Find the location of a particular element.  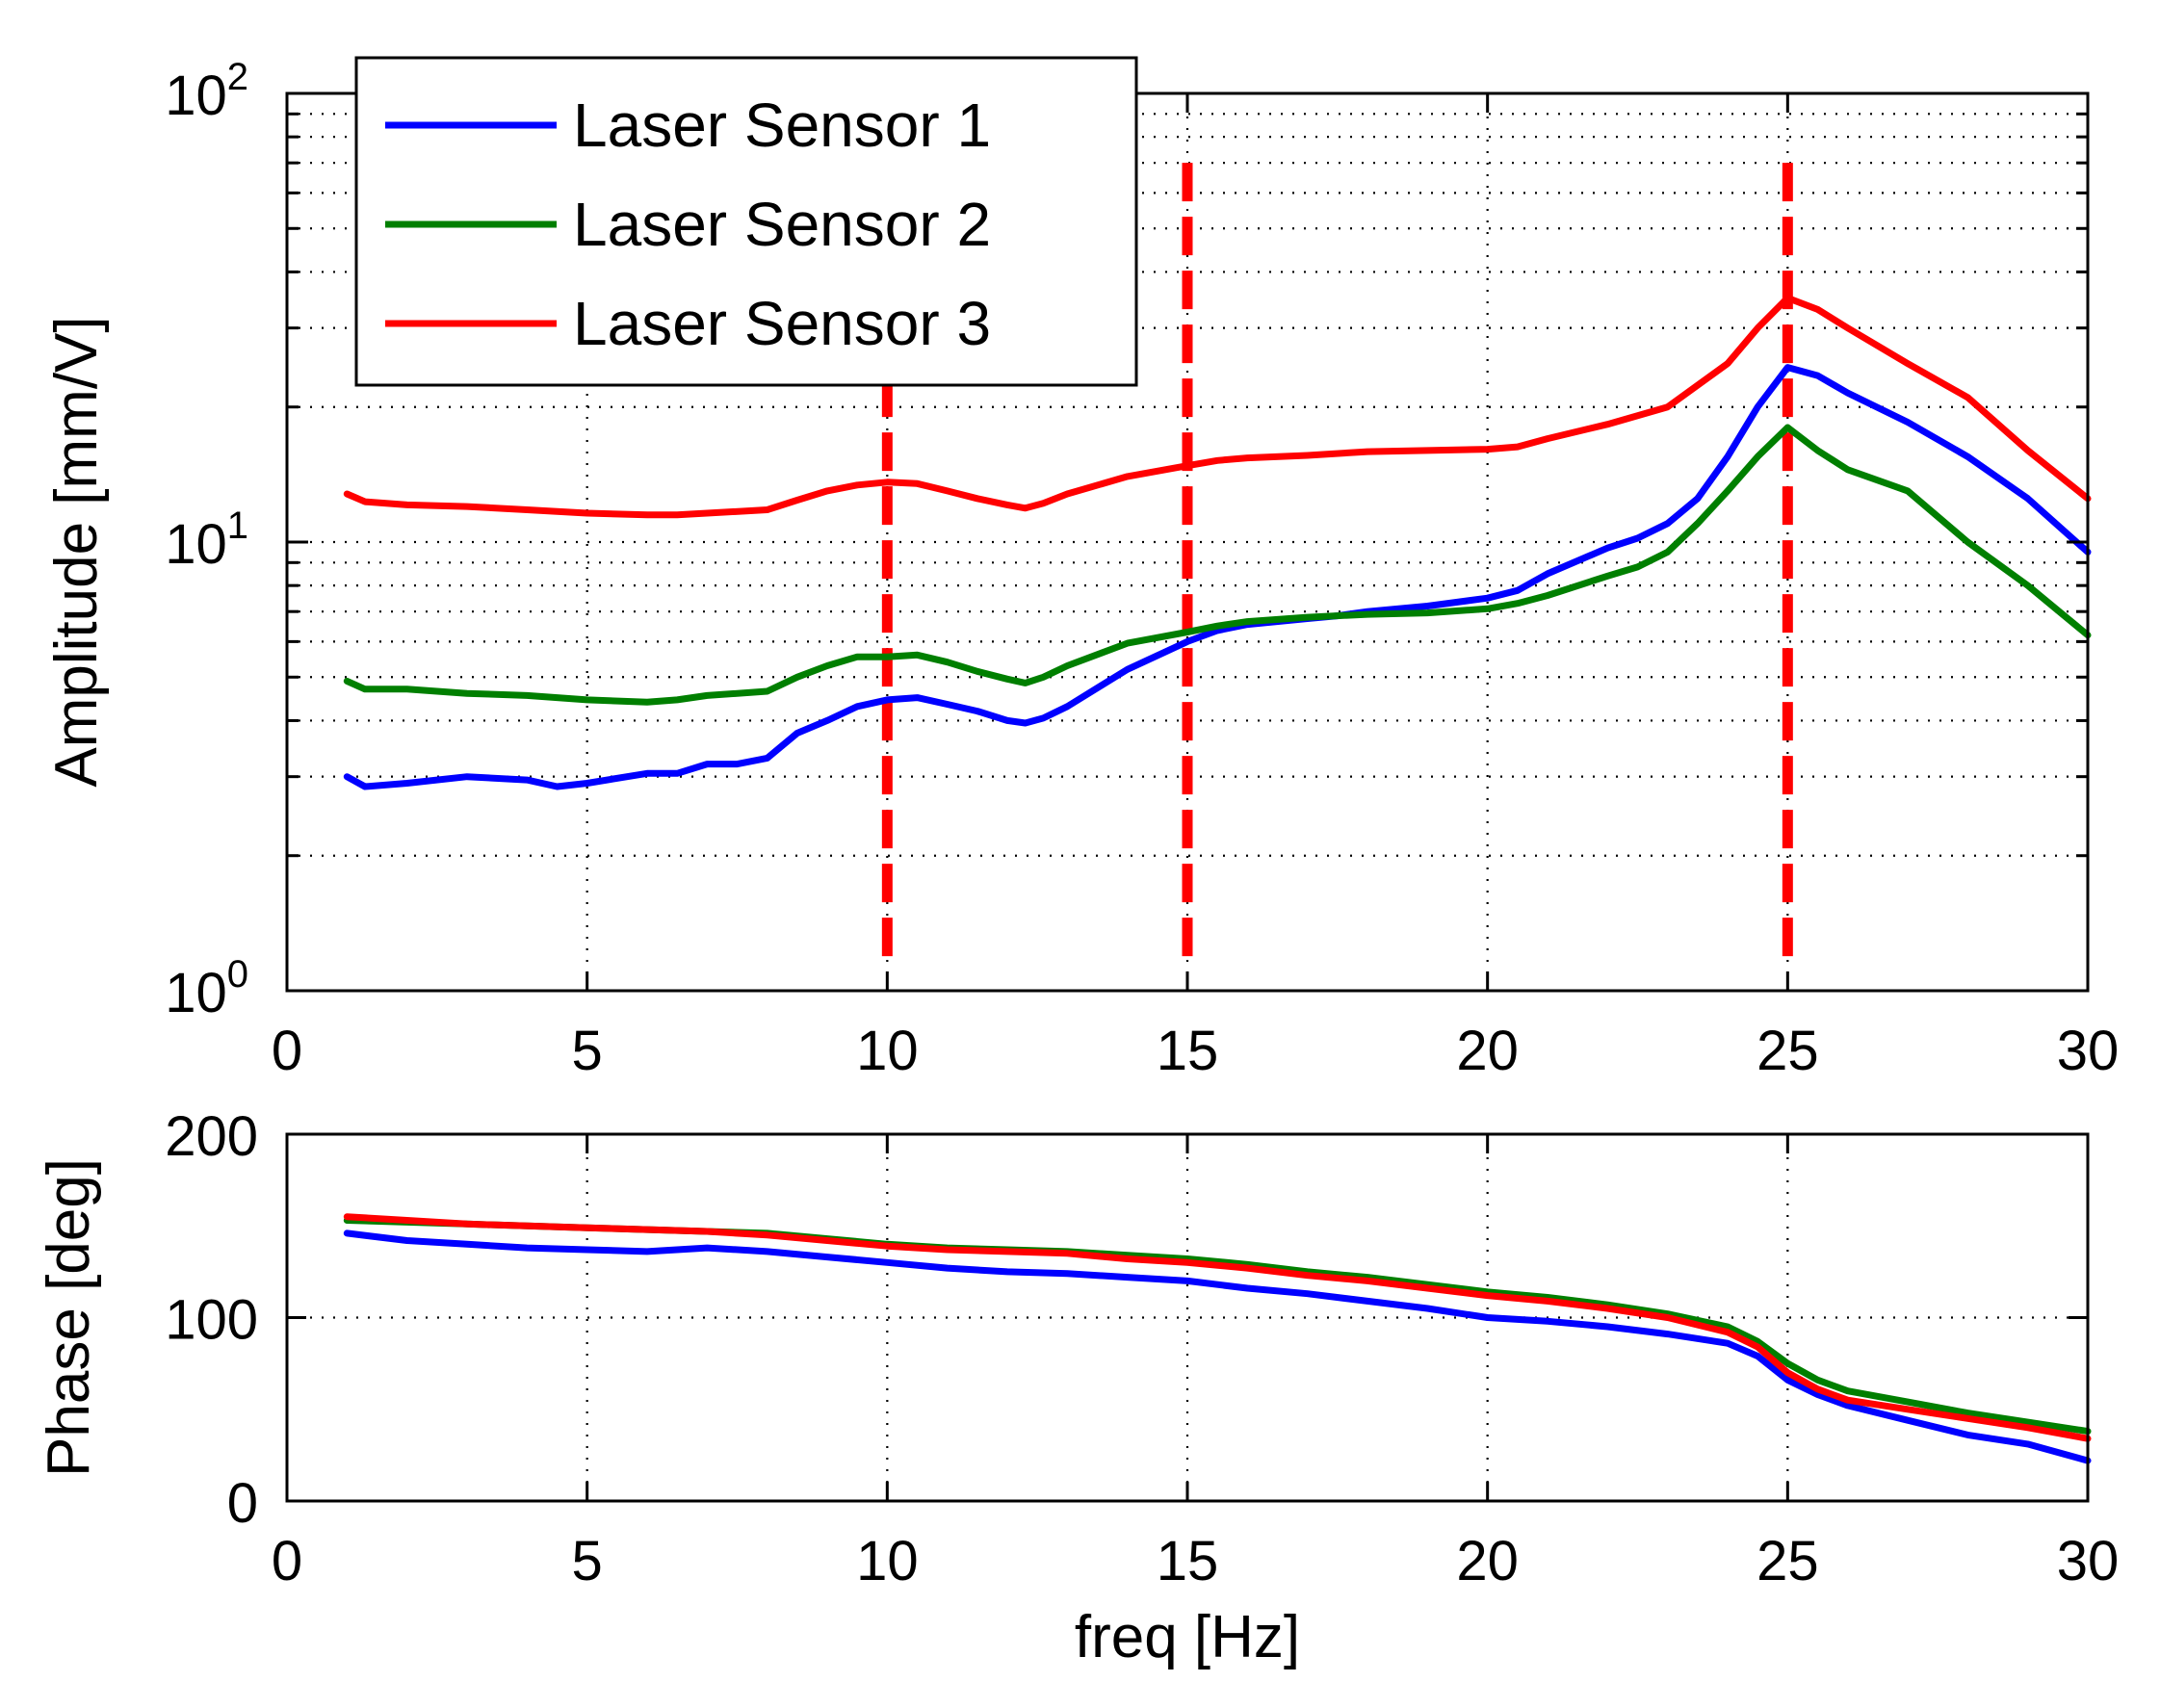

y-tick-label-100: 100 is located at coordinates (211, 1320).